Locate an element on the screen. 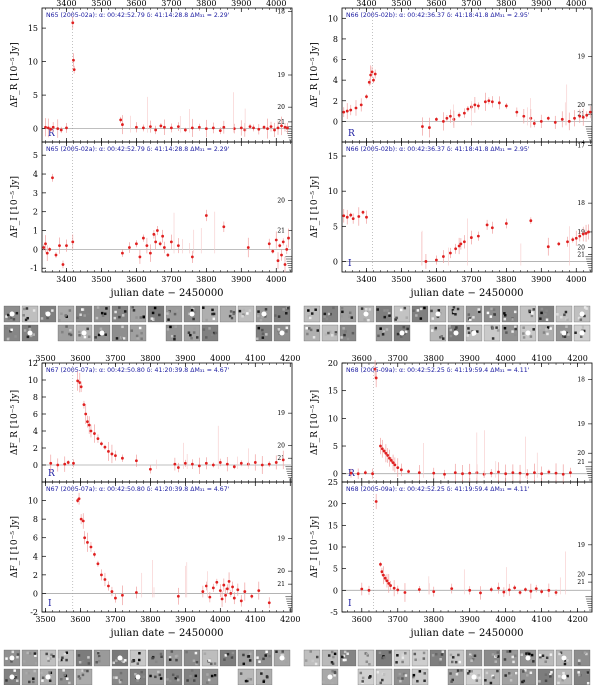 This screenshot has height=685, width=600. band-label: I is located at coordinates (350, 264).